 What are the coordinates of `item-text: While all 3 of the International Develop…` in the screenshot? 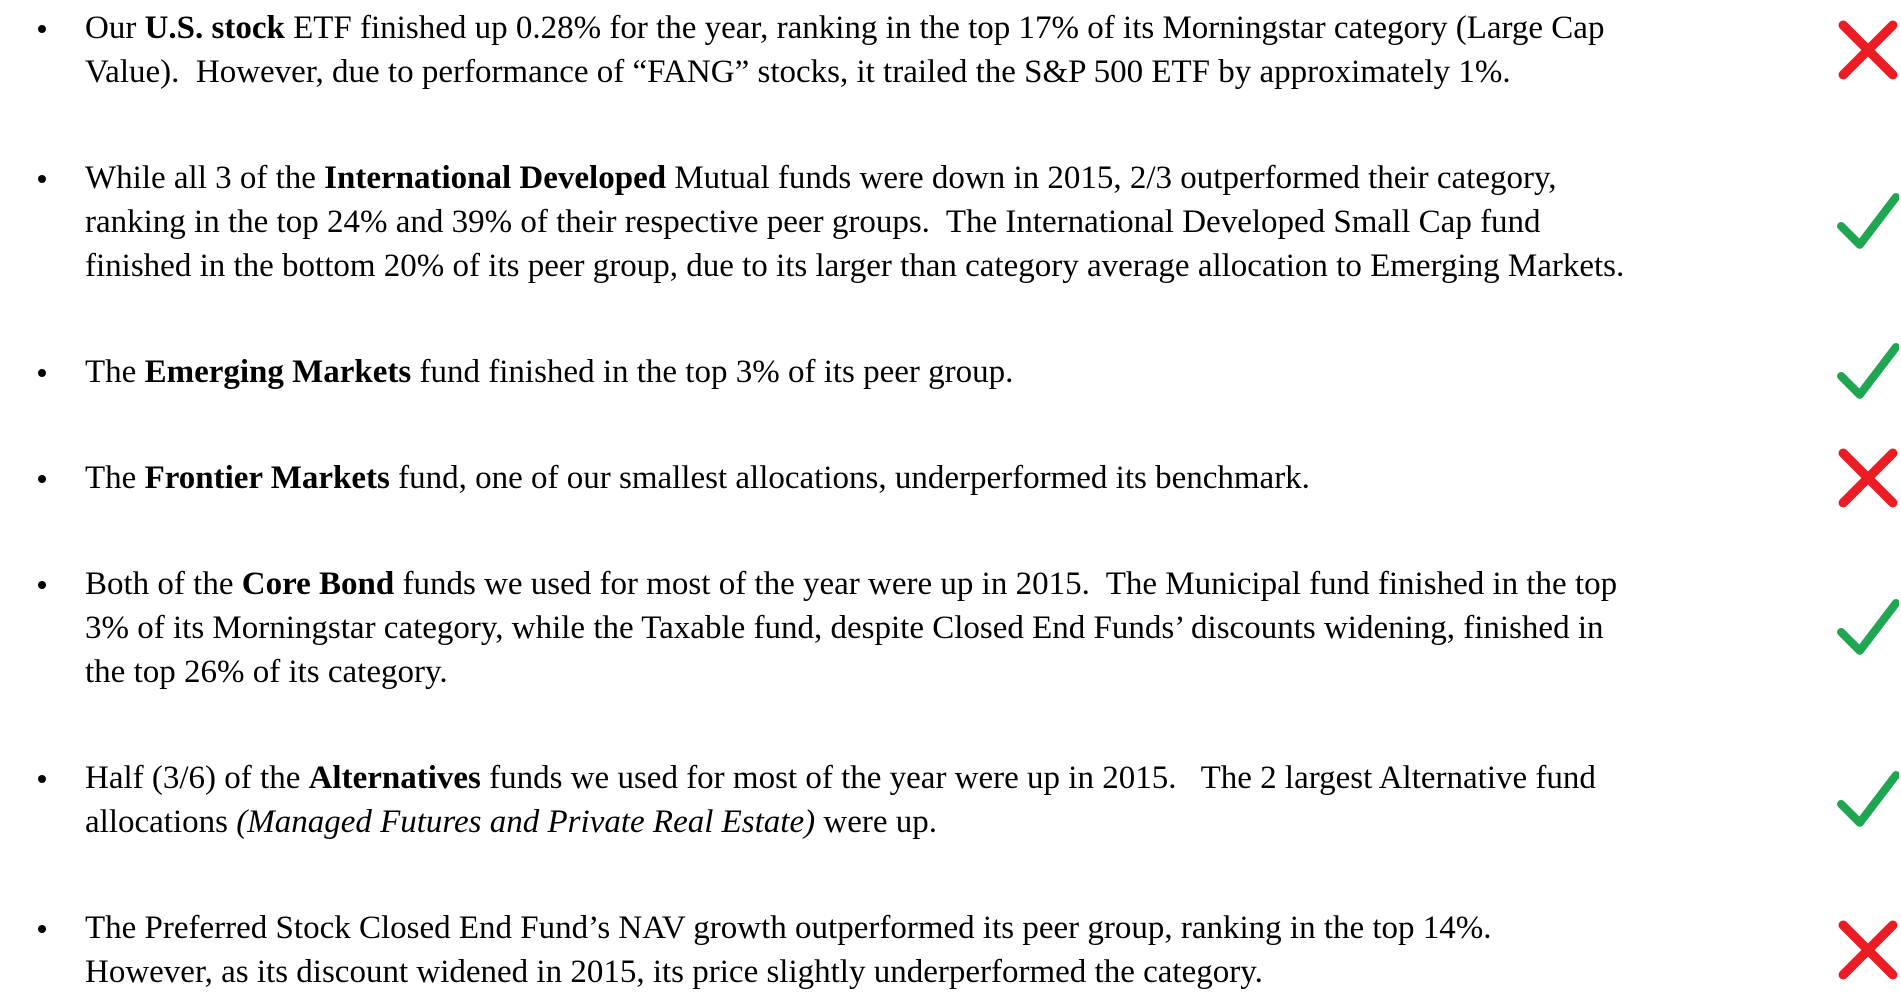 It's located at (993, 222).